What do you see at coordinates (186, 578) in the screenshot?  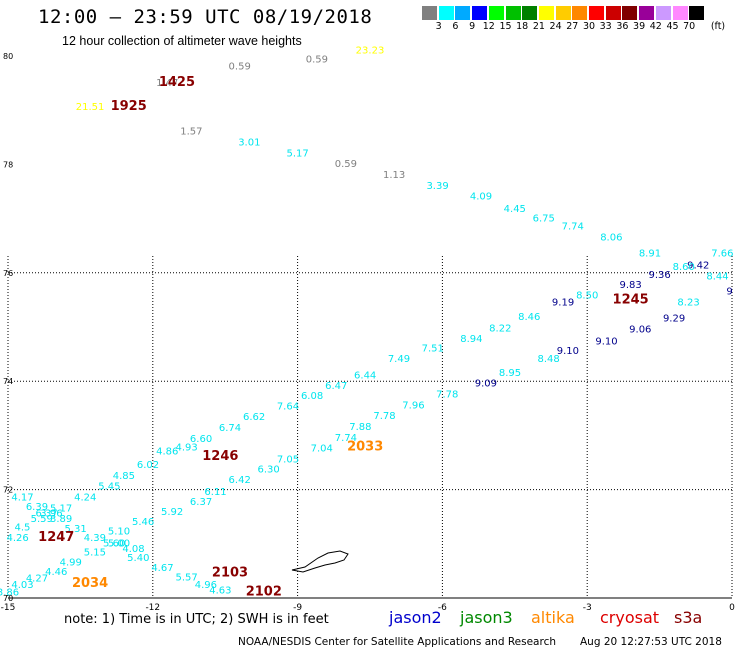 I see `wave-height-label: 5.57` at bounding box center [186, 578].